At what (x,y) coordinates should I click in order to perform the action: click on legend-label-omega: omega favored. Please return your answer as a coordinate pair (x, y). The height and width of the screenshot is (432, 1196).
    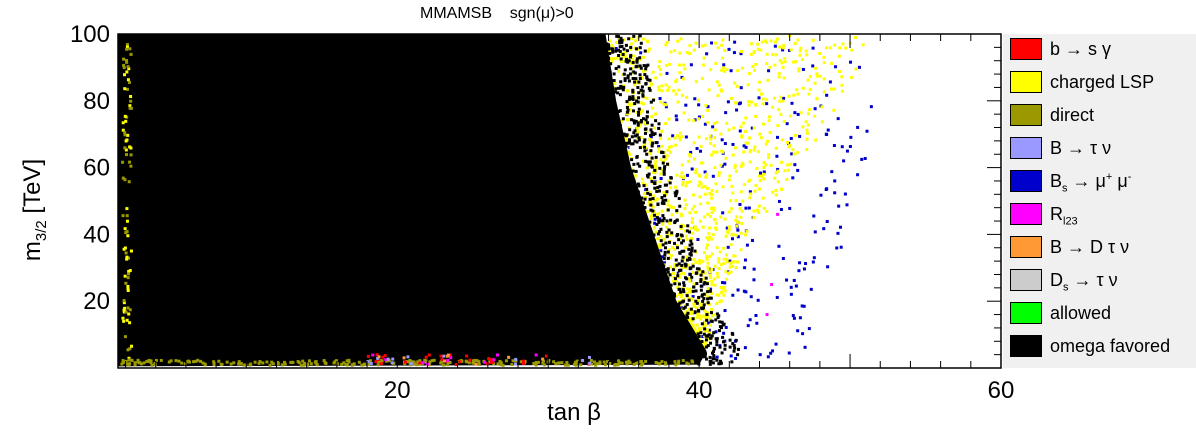
    Looking at the image, I should click on (1110, 346).